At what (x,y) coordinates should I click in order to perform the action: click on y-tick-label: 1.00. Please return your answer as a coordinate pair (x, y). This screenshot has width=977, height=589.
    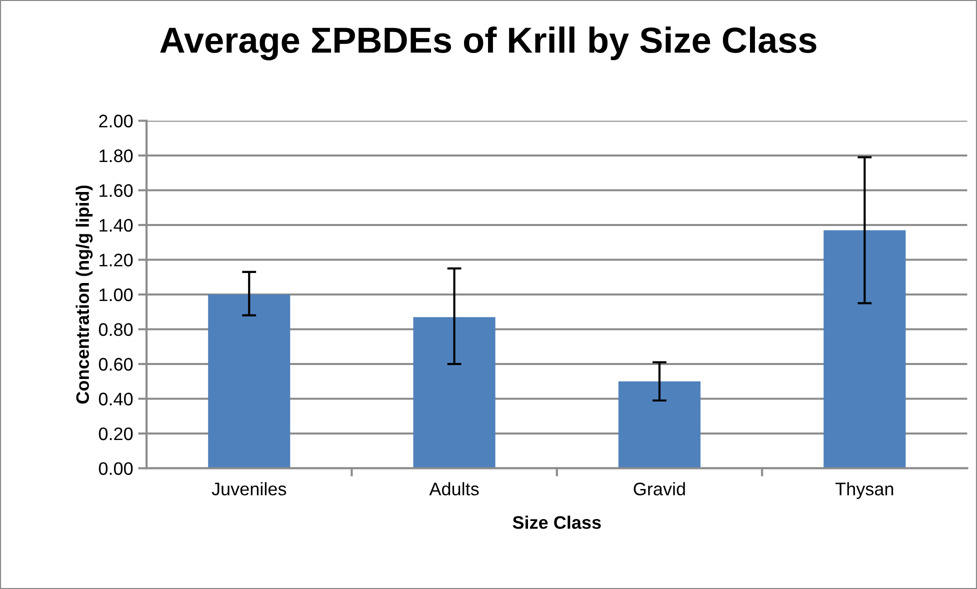
    Looking at the image, I should click on (116, 295).